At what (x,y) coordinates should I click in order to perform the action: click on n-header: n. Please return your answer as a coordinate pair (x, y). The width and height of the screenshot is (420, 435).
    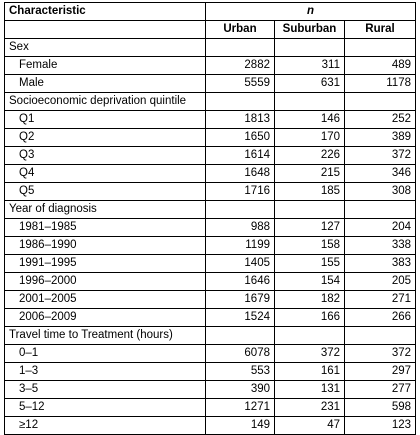
    Looking at the image, I should click on (310, 11).